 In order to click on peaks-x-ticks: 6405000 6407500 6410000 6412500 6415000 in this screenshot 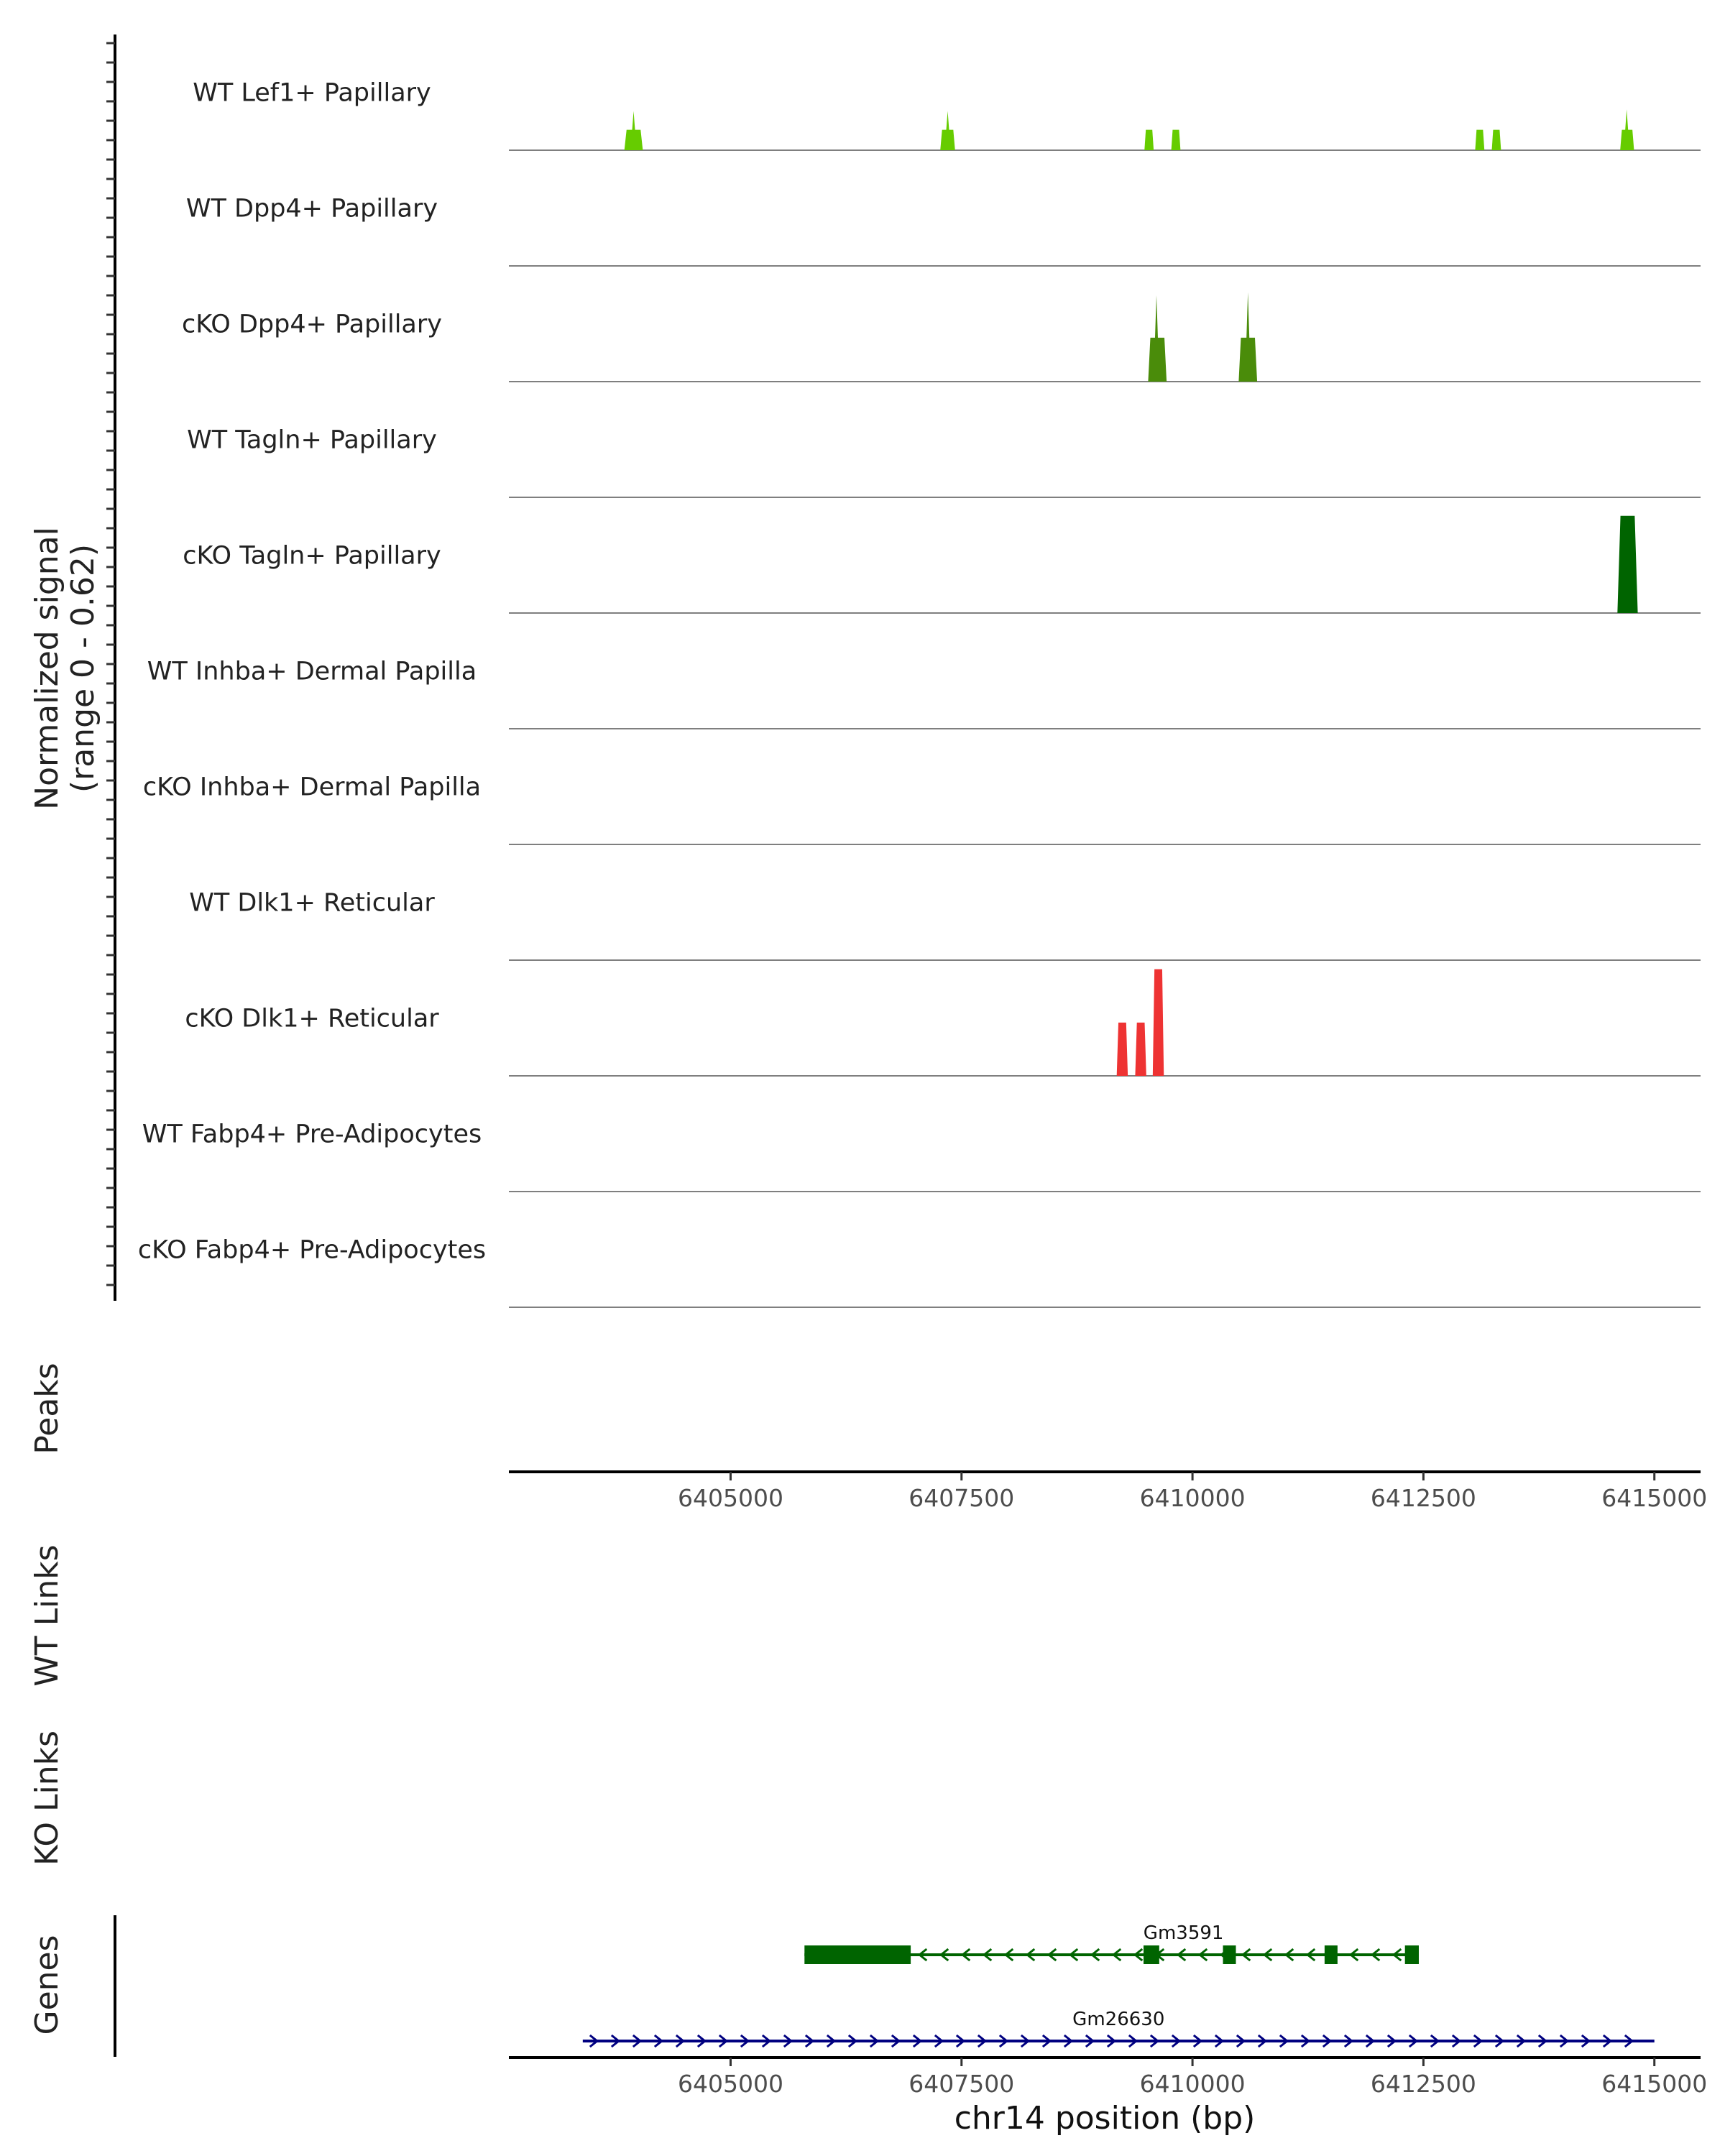, I will do `click(1192, 1492)`.